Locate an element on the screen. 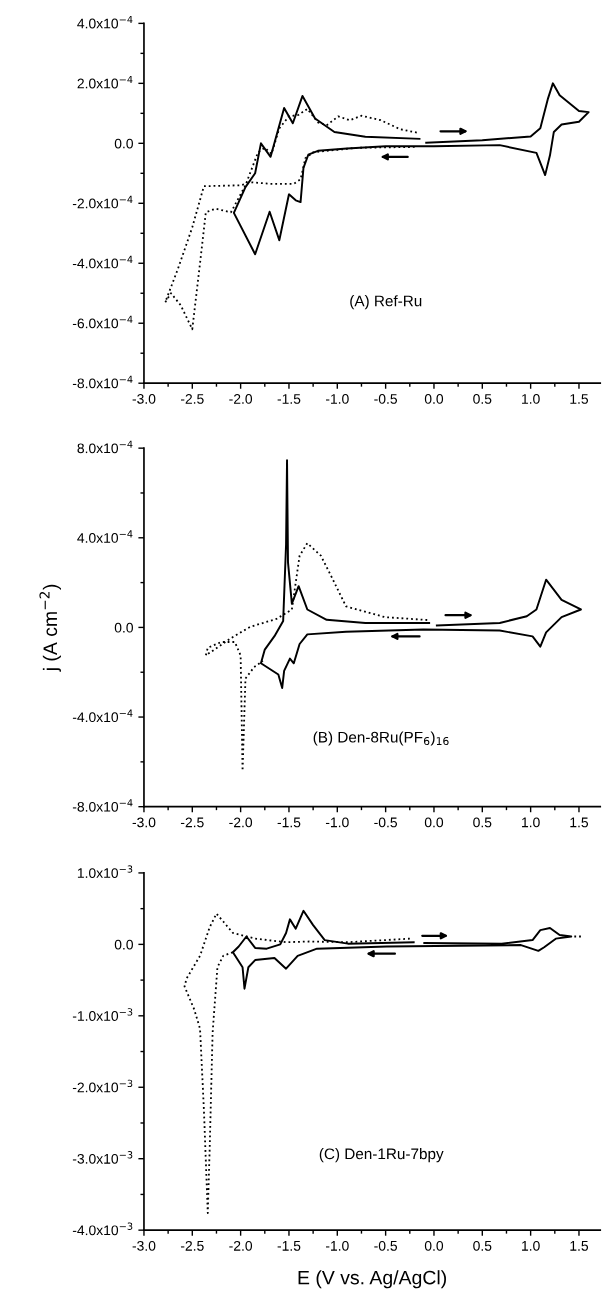 The height and width of the screenshot is (1299, 610). y-tick-label: -2.0x10$^{−4}$ is located at coordinates (102, 202).